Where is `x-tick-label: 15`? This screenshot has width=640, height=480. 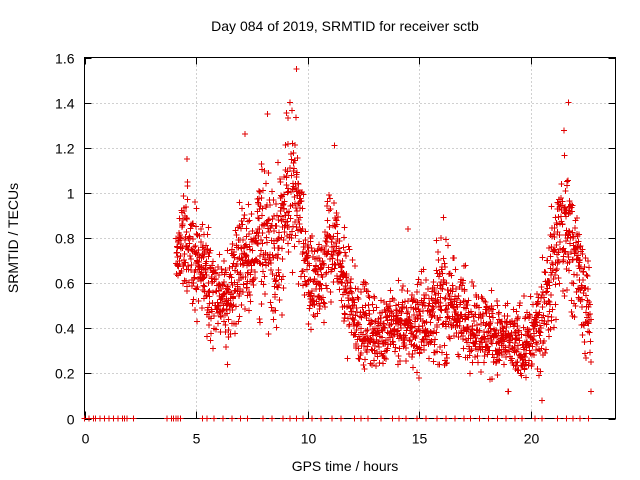 x-tick-label: 15 is located at coordinates (420, 439).